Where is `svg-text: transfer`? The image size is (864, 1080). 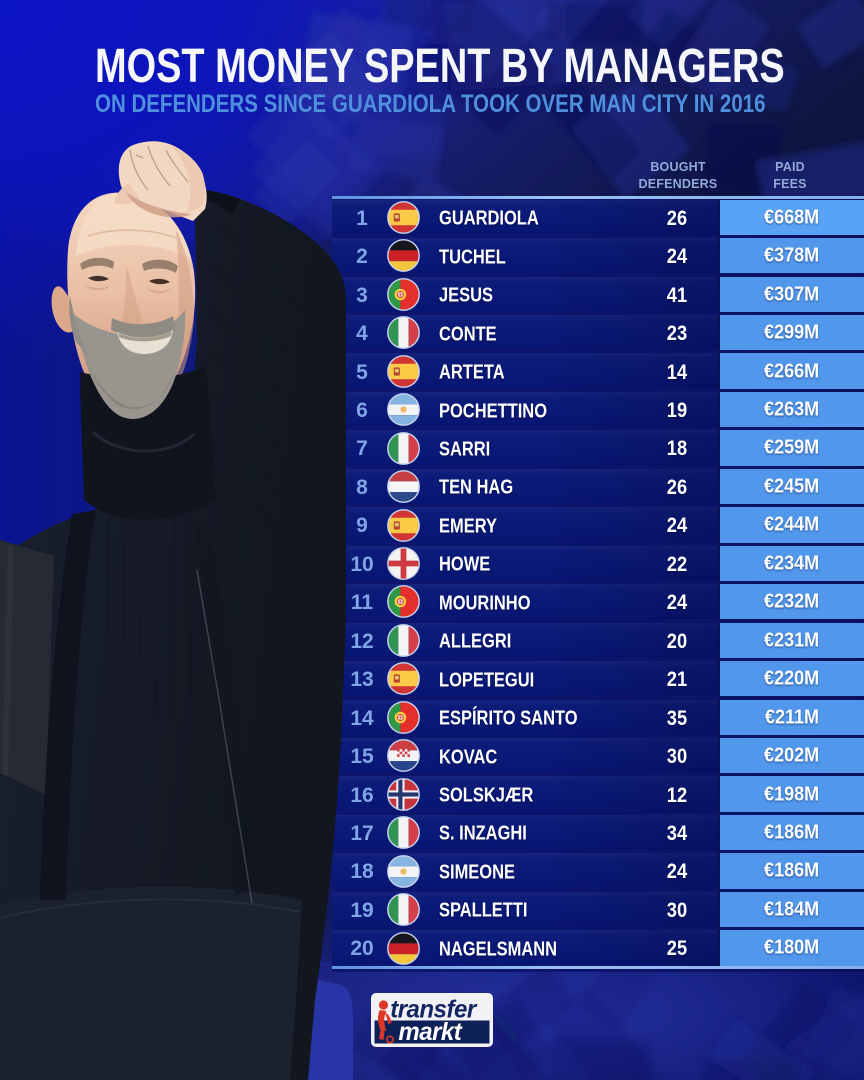 svg-text: transfer is located at coordinates (433, 1010).